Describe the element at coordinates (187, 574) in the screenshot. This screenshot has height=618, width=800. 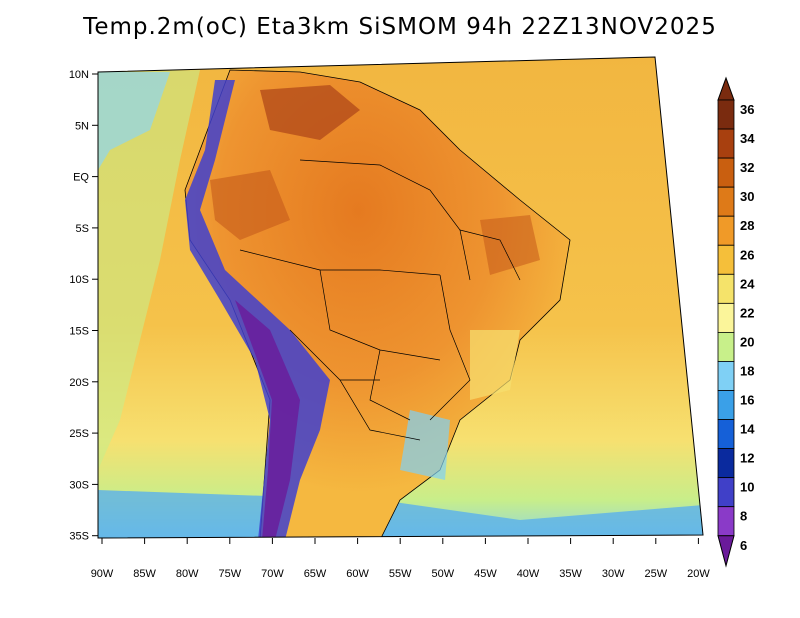
I see `lon-tick-label: 80W` at that location.